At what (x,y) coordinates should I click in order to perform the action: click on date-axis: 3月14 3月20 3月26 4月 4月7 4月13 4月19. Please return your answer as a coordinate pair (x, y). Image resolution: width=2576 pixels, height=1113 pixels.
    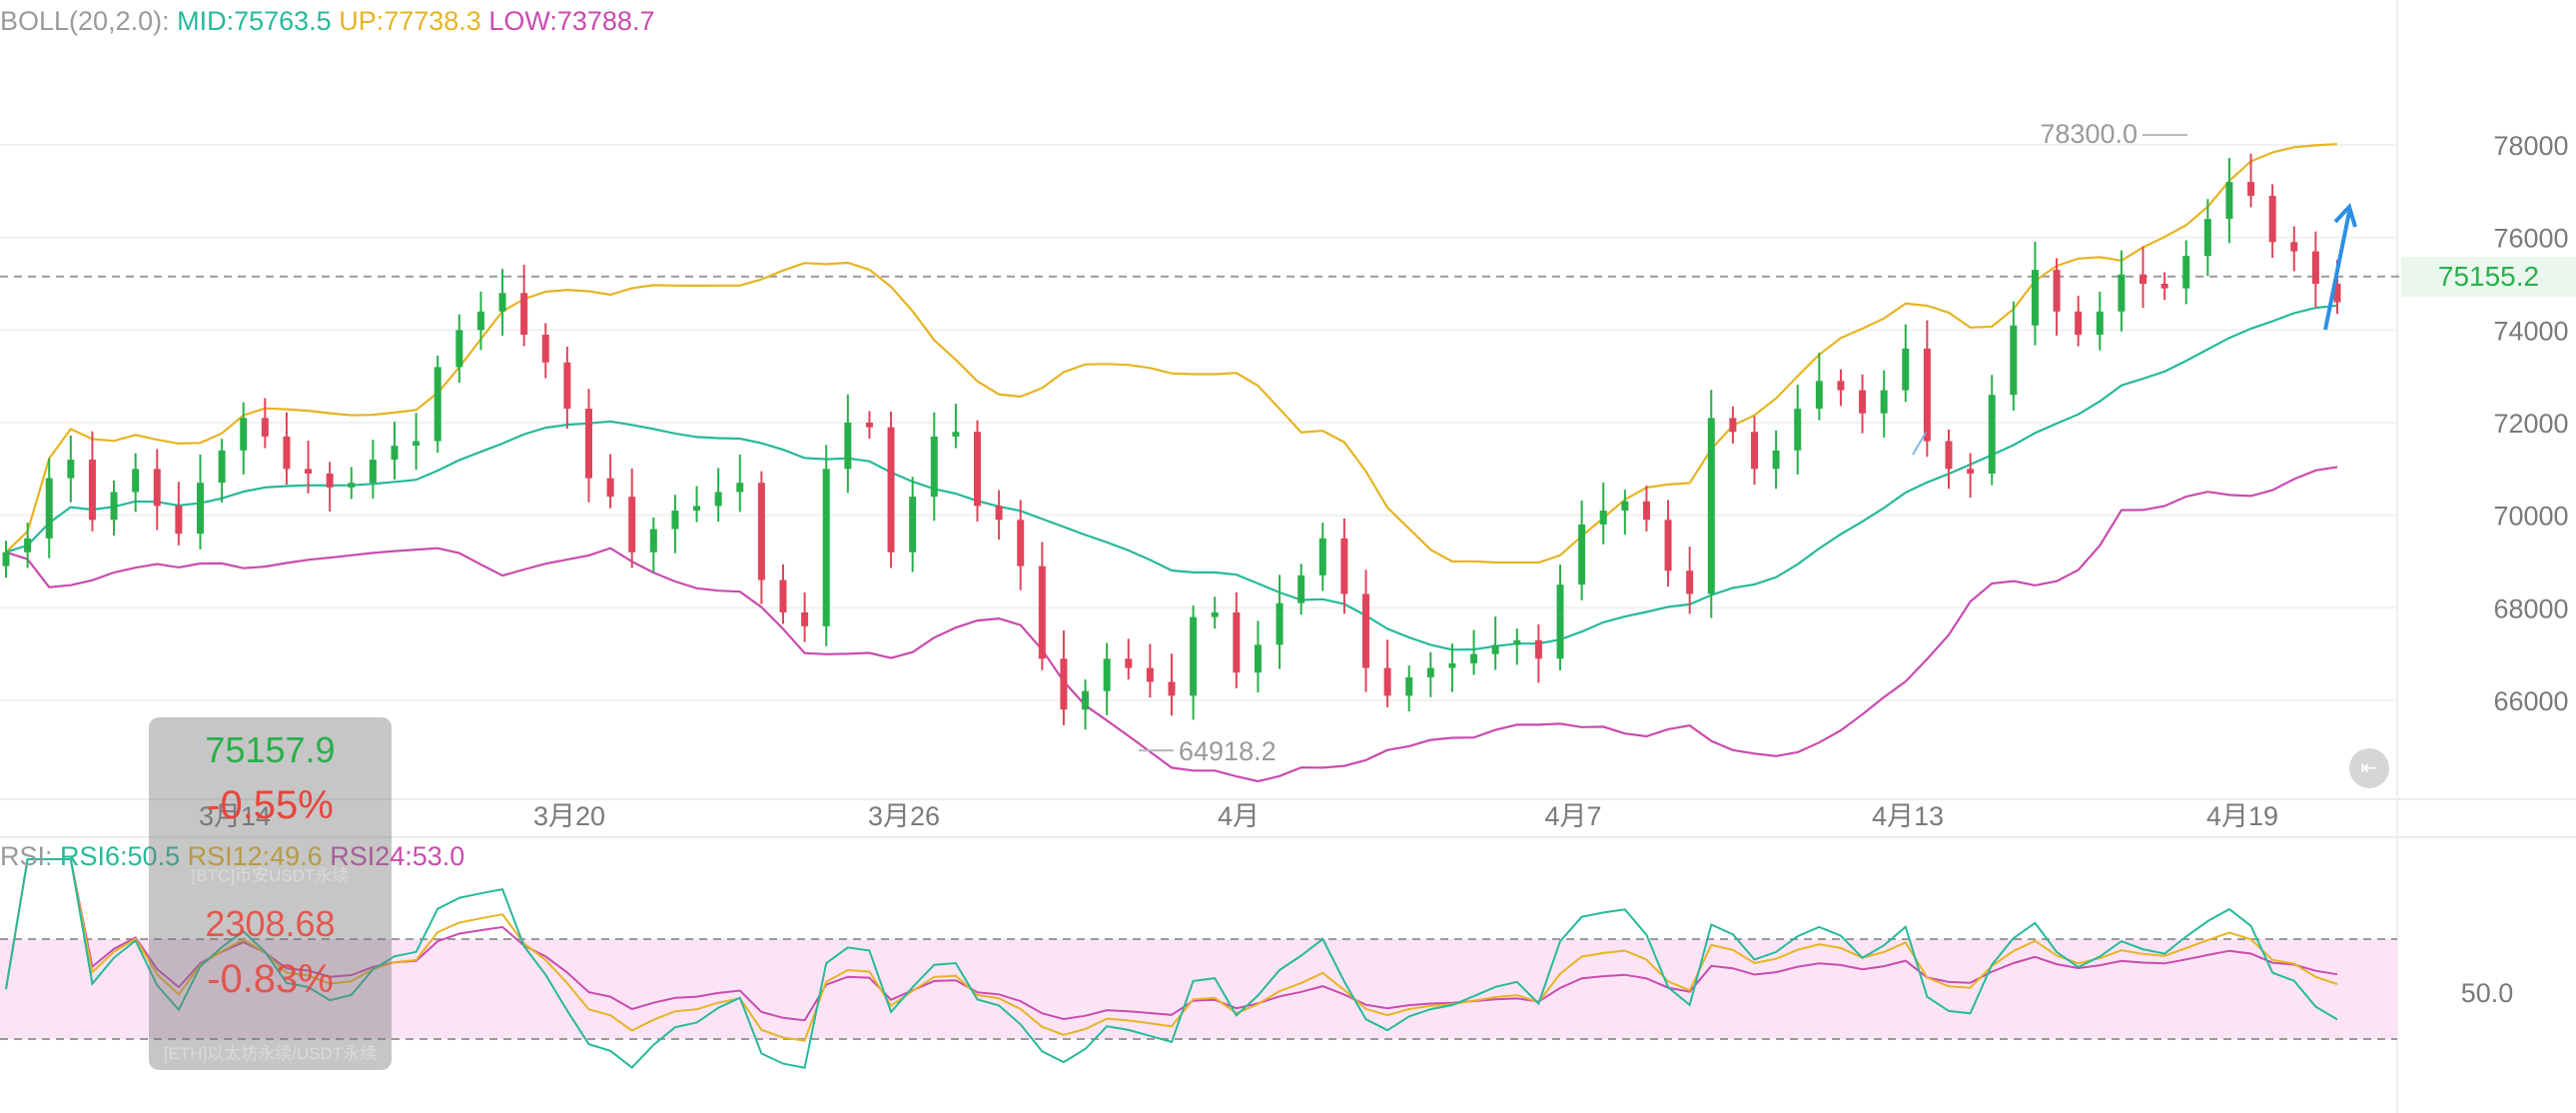
    Looking at the image, I should click on (1239, 816).